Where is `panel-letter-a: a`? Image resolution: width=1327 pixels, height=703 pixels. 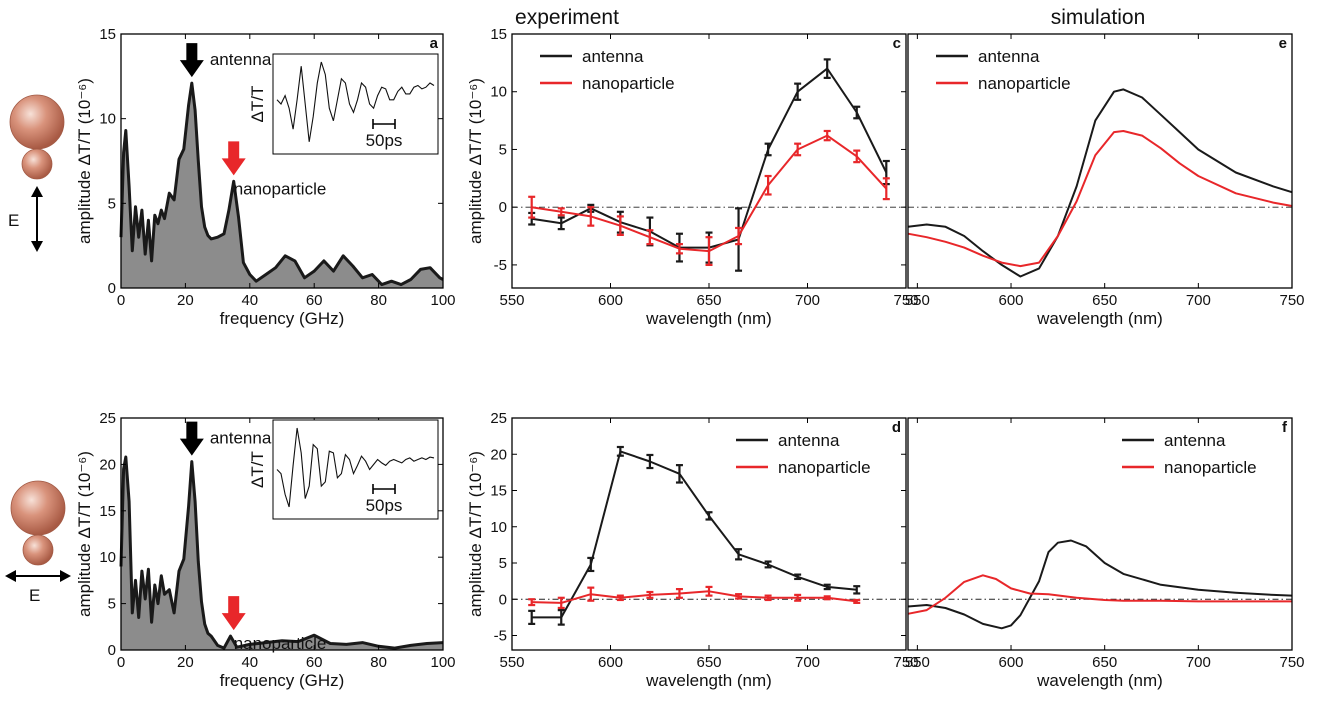 panel-letter-a: a is located at coordinates (434, 43).